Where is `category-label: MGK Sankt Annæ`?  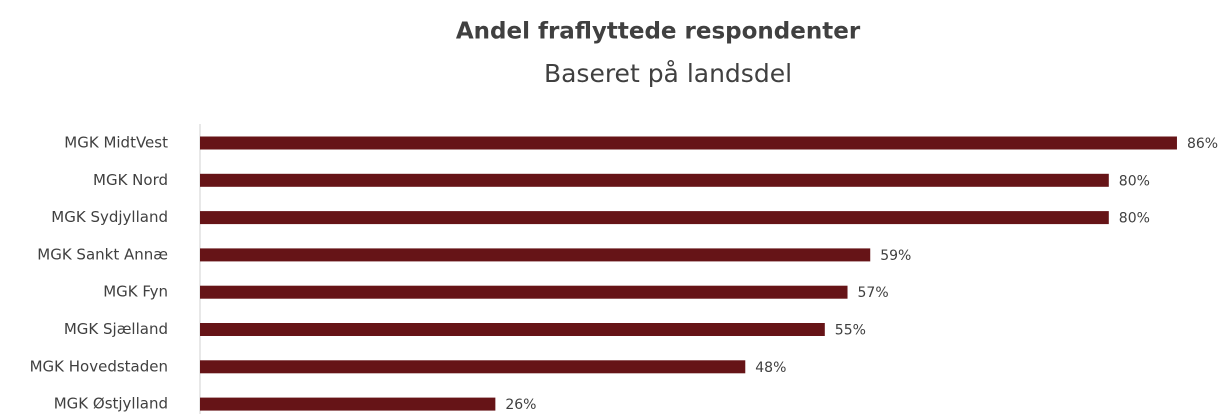
category-label: MGK Sankt Annæ is located at coordinates (102, 254).